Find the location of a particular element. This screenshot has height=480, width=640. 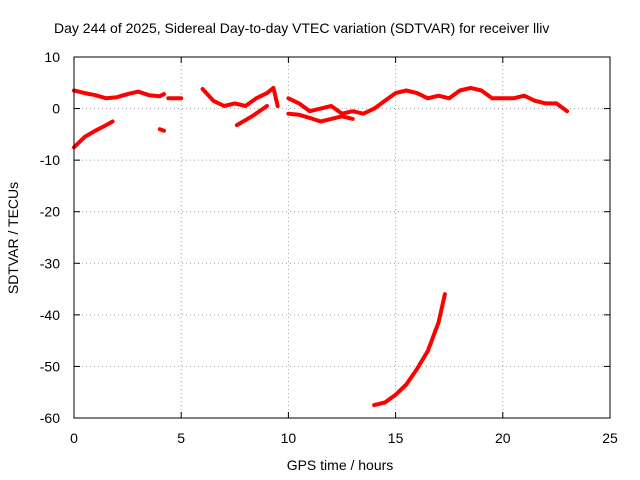

series-steep-rise is located at coordinates (409, 350).